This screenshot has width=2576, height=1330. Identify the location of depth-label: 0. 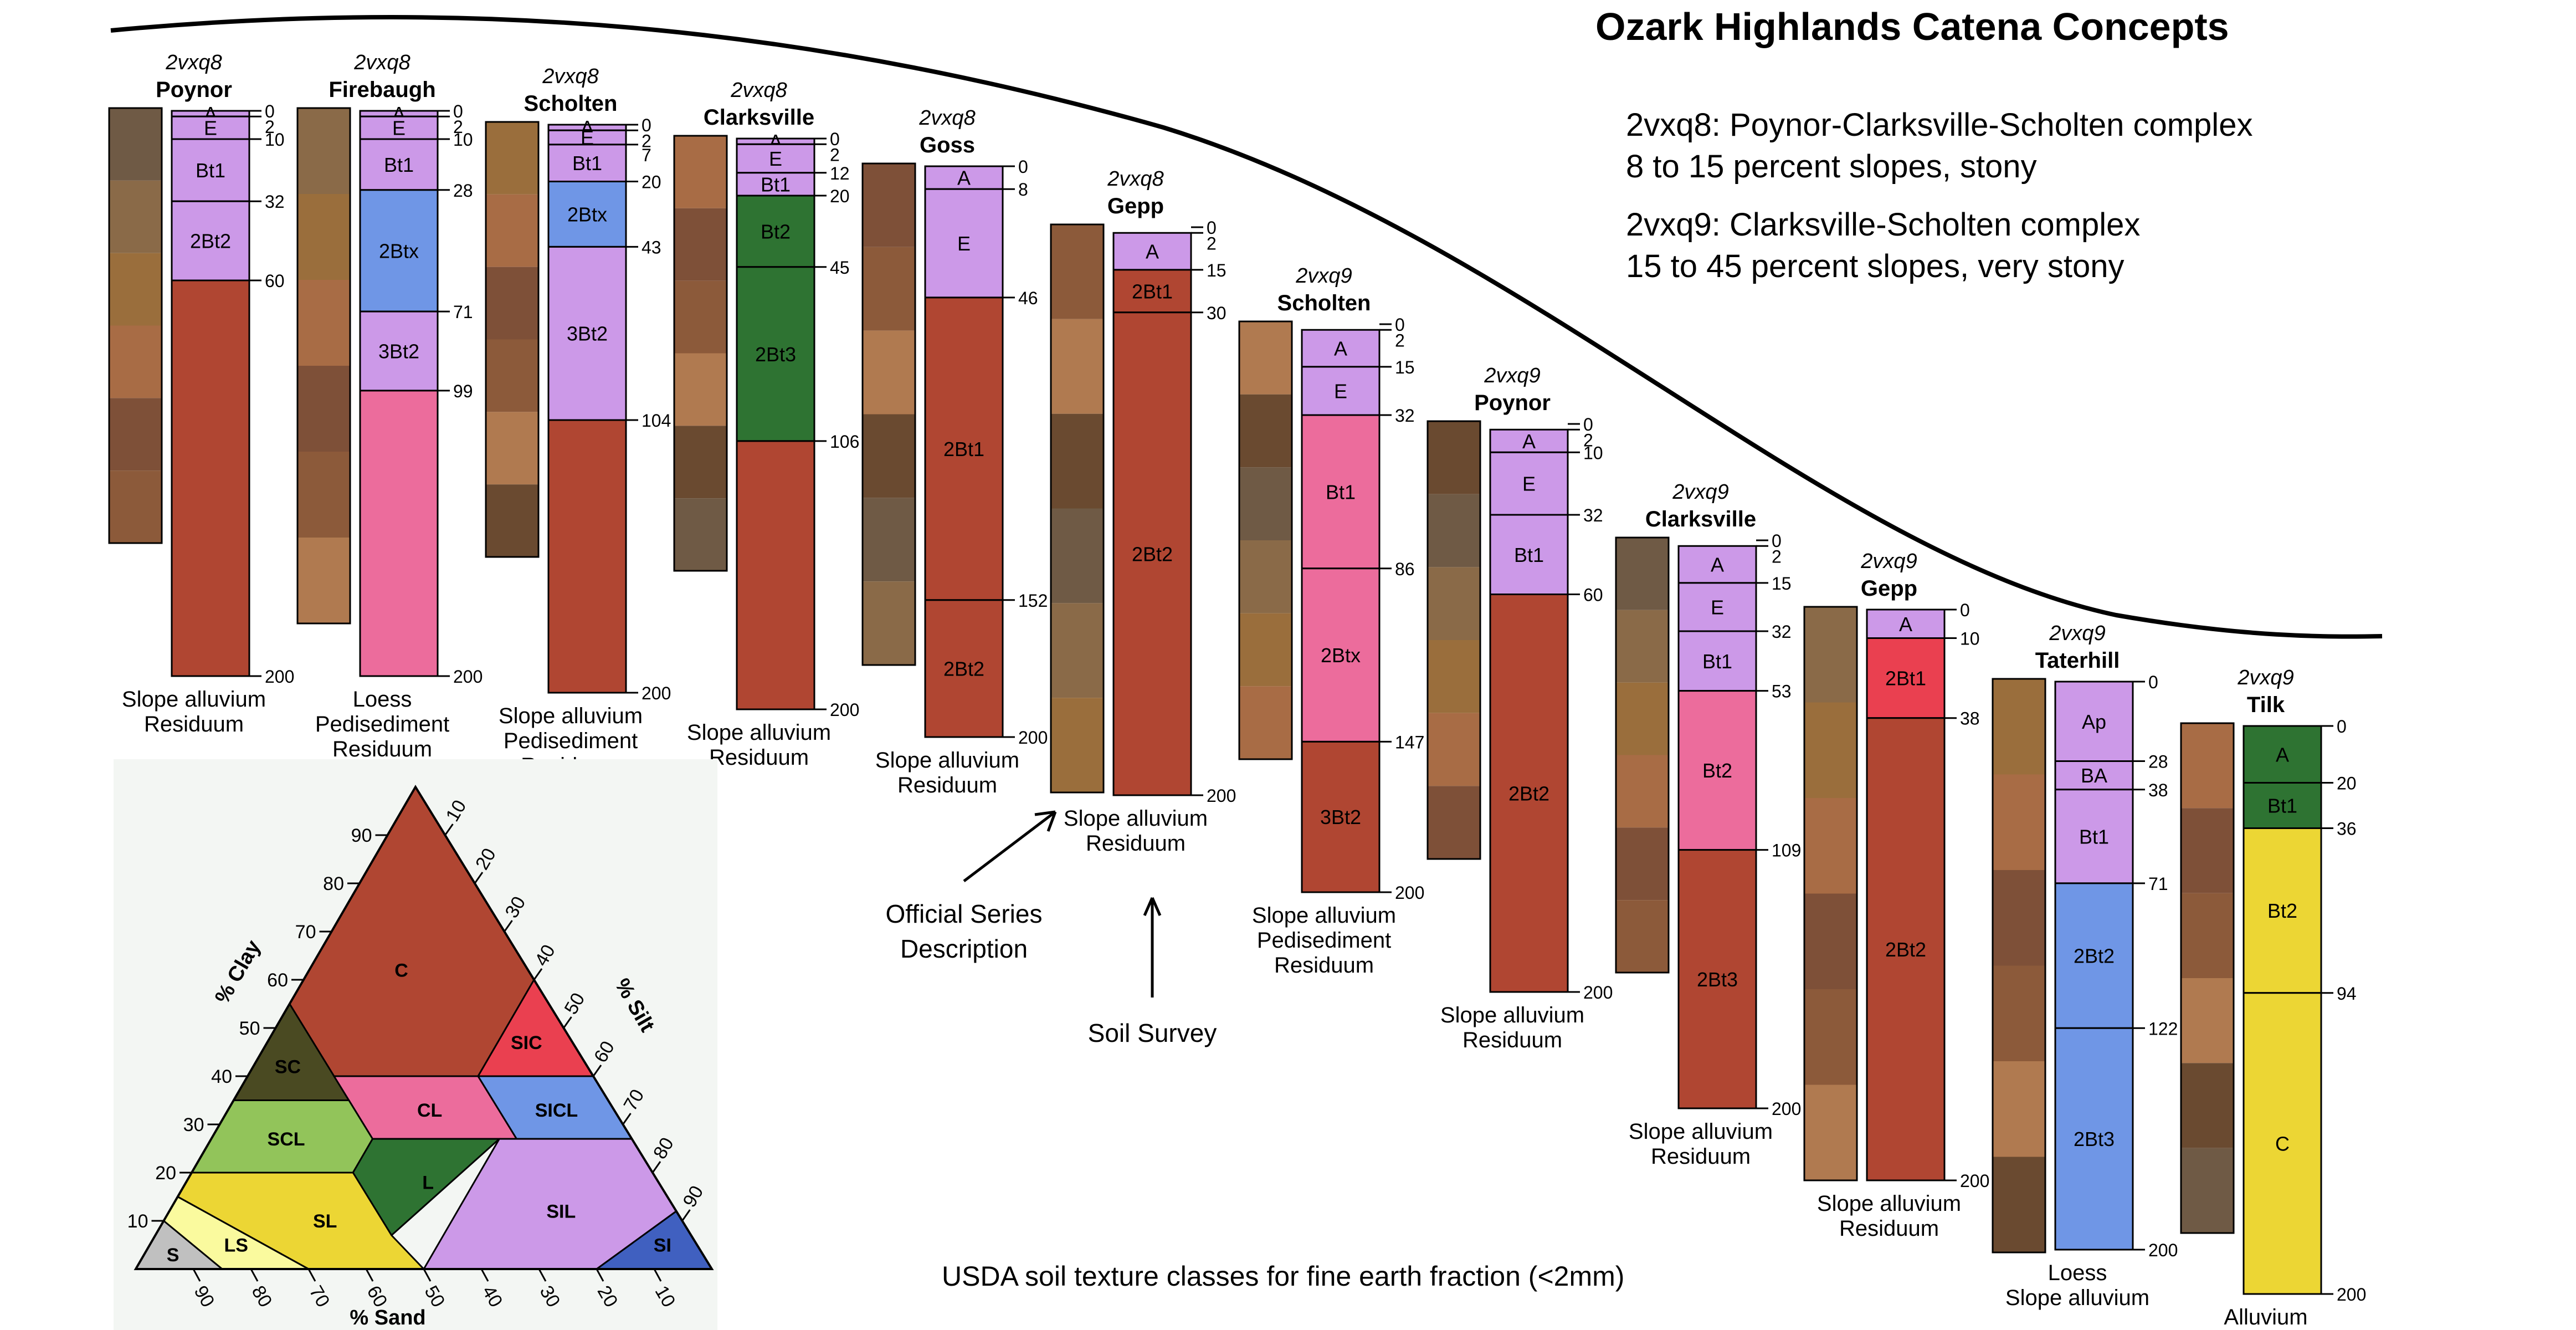
(1400, 325).